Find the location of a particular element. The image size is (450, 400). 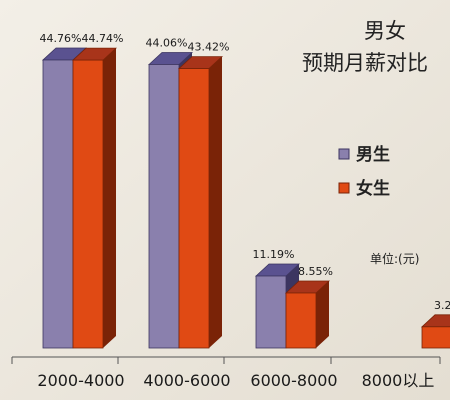

data-label-female-1: 43.42% is located at coordinates (209, 47).